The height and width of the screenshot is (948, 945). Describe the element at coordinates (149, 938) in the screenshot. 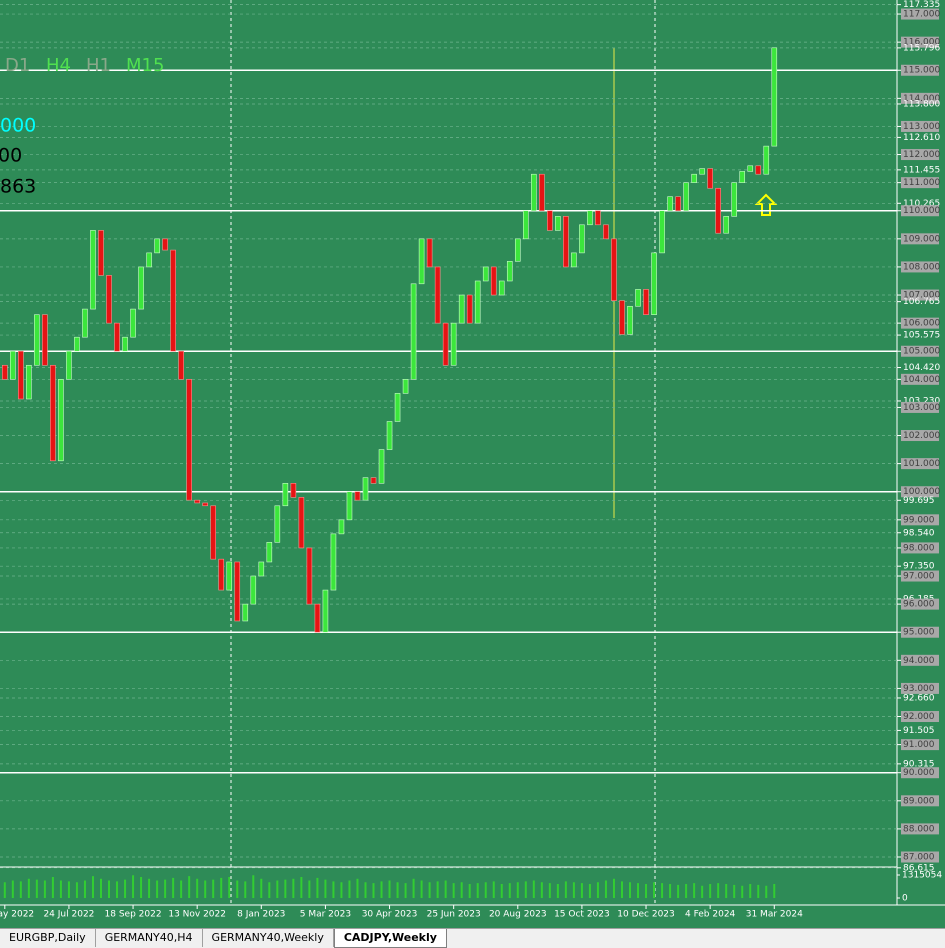

I see `tab: GERMANY40,H4` at that location.